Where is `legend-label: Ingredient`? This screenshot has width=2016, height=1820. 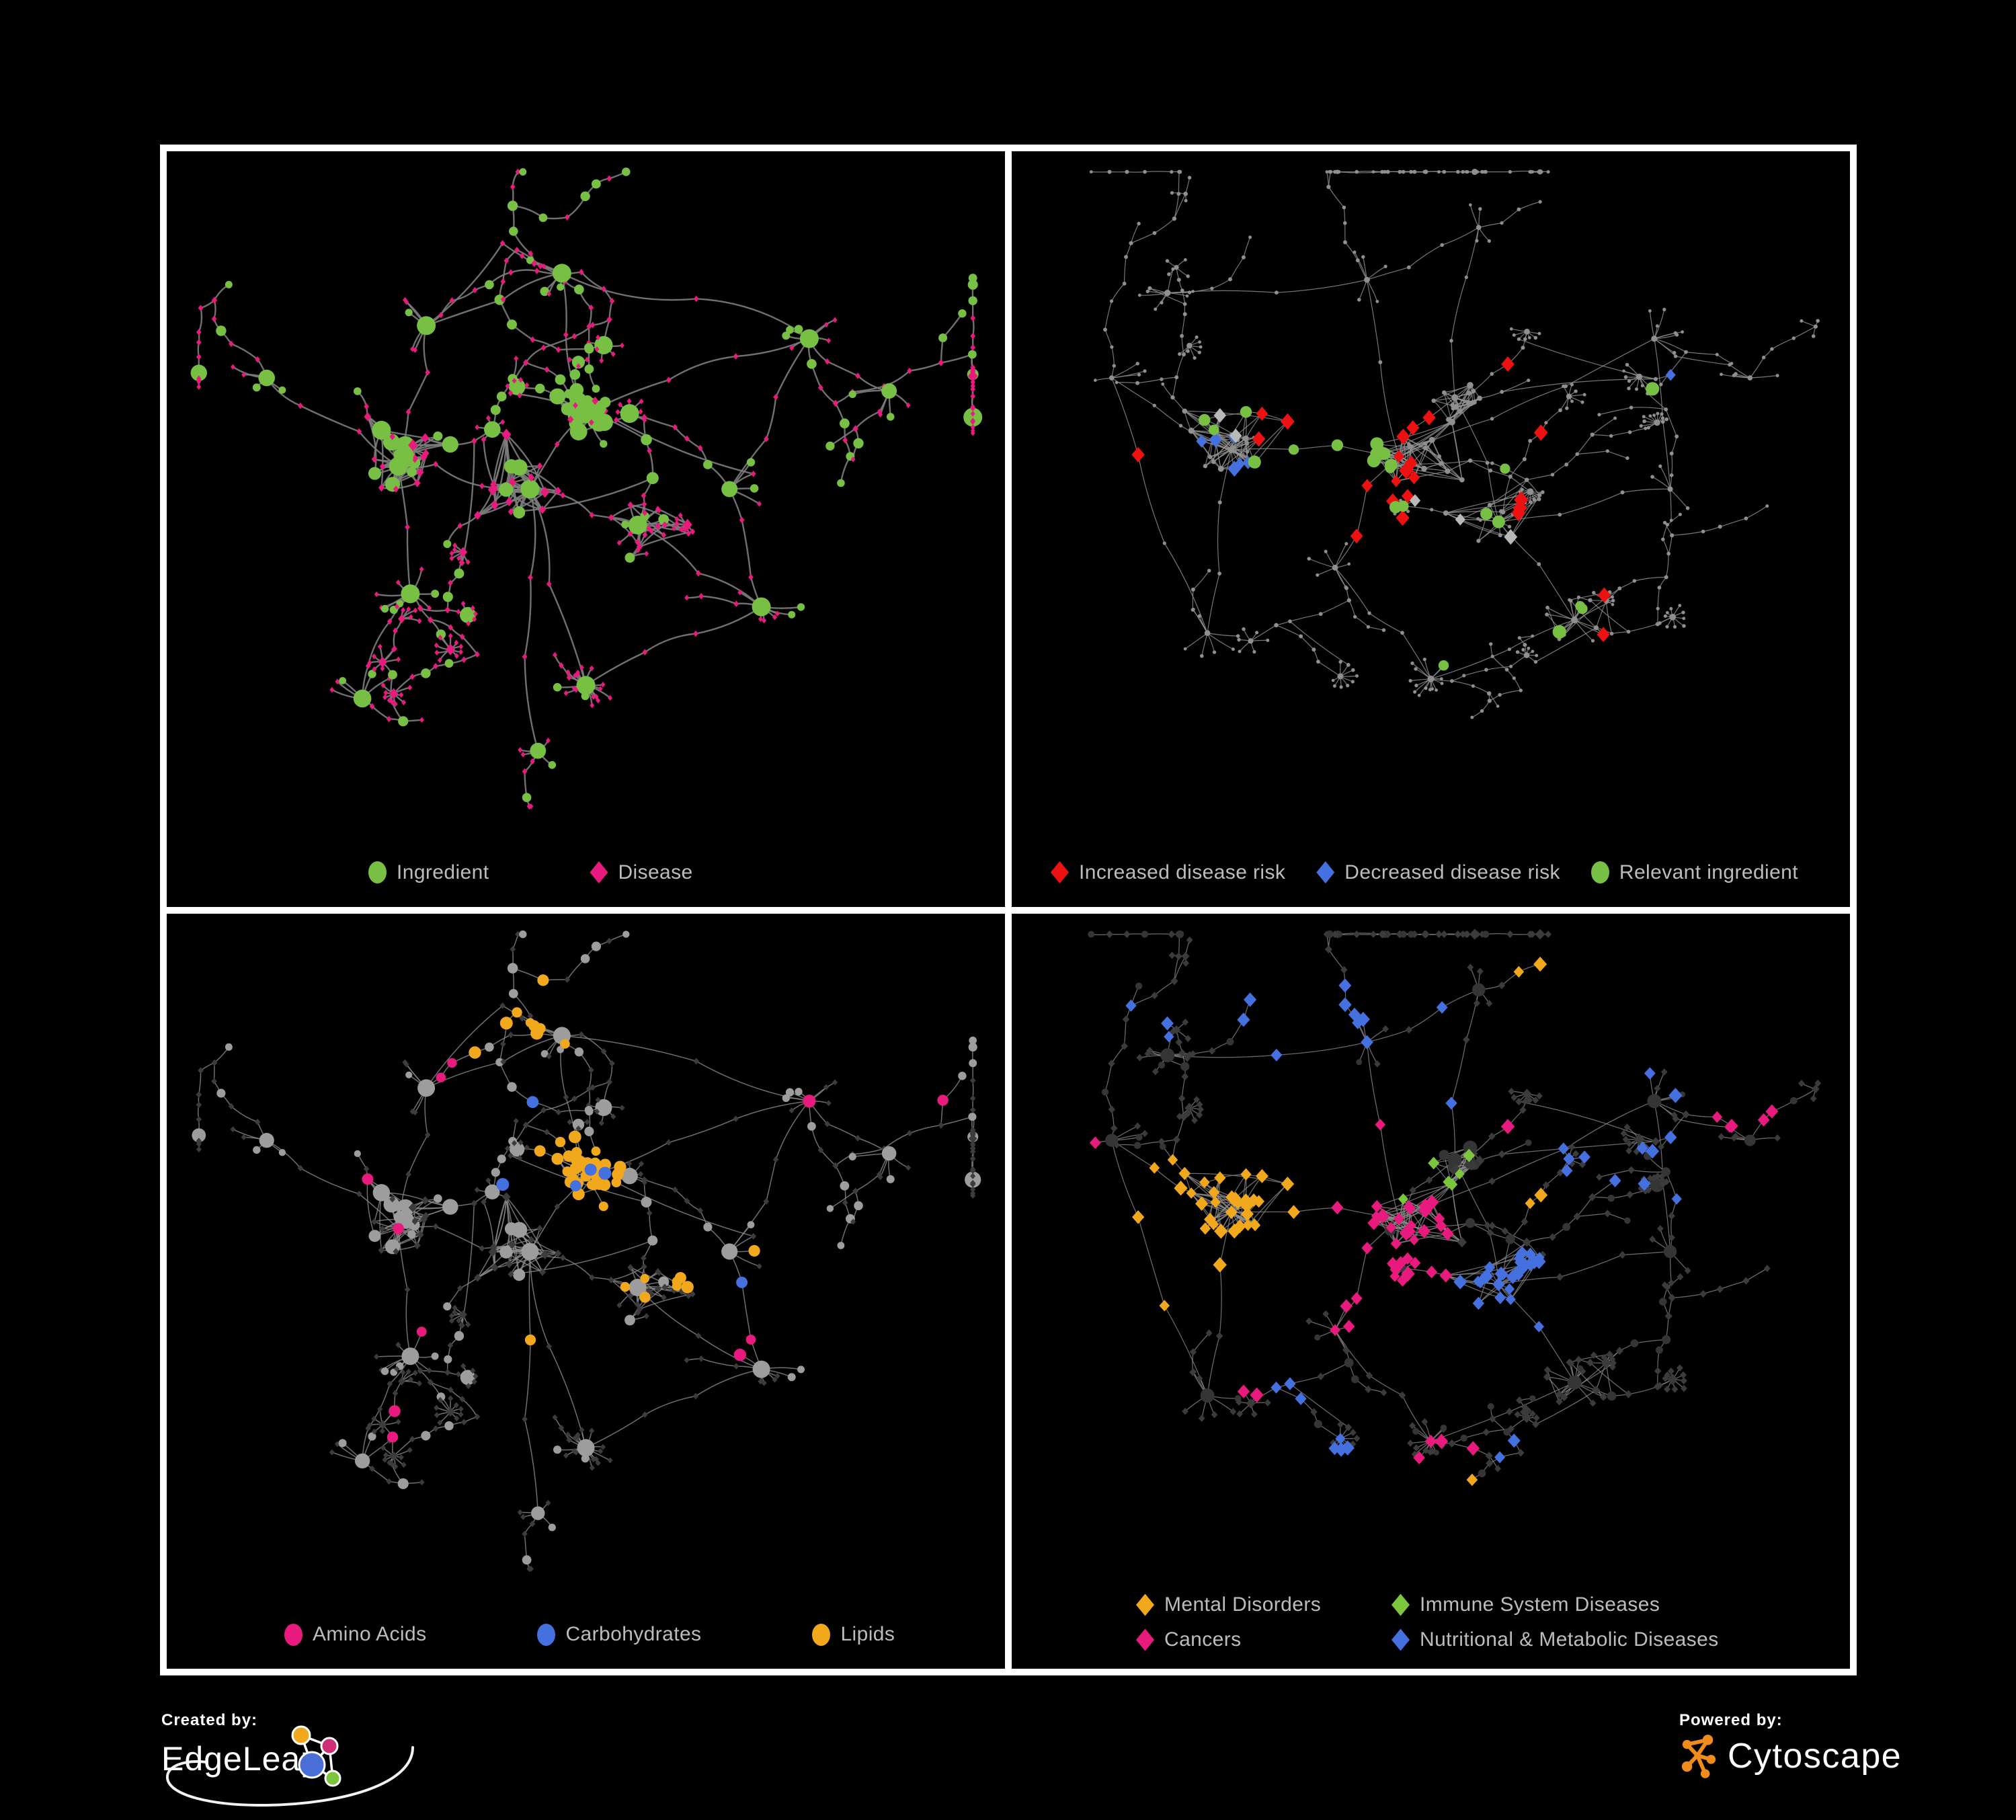
legend-label: Ingredient is located at coordinates (443, 872).